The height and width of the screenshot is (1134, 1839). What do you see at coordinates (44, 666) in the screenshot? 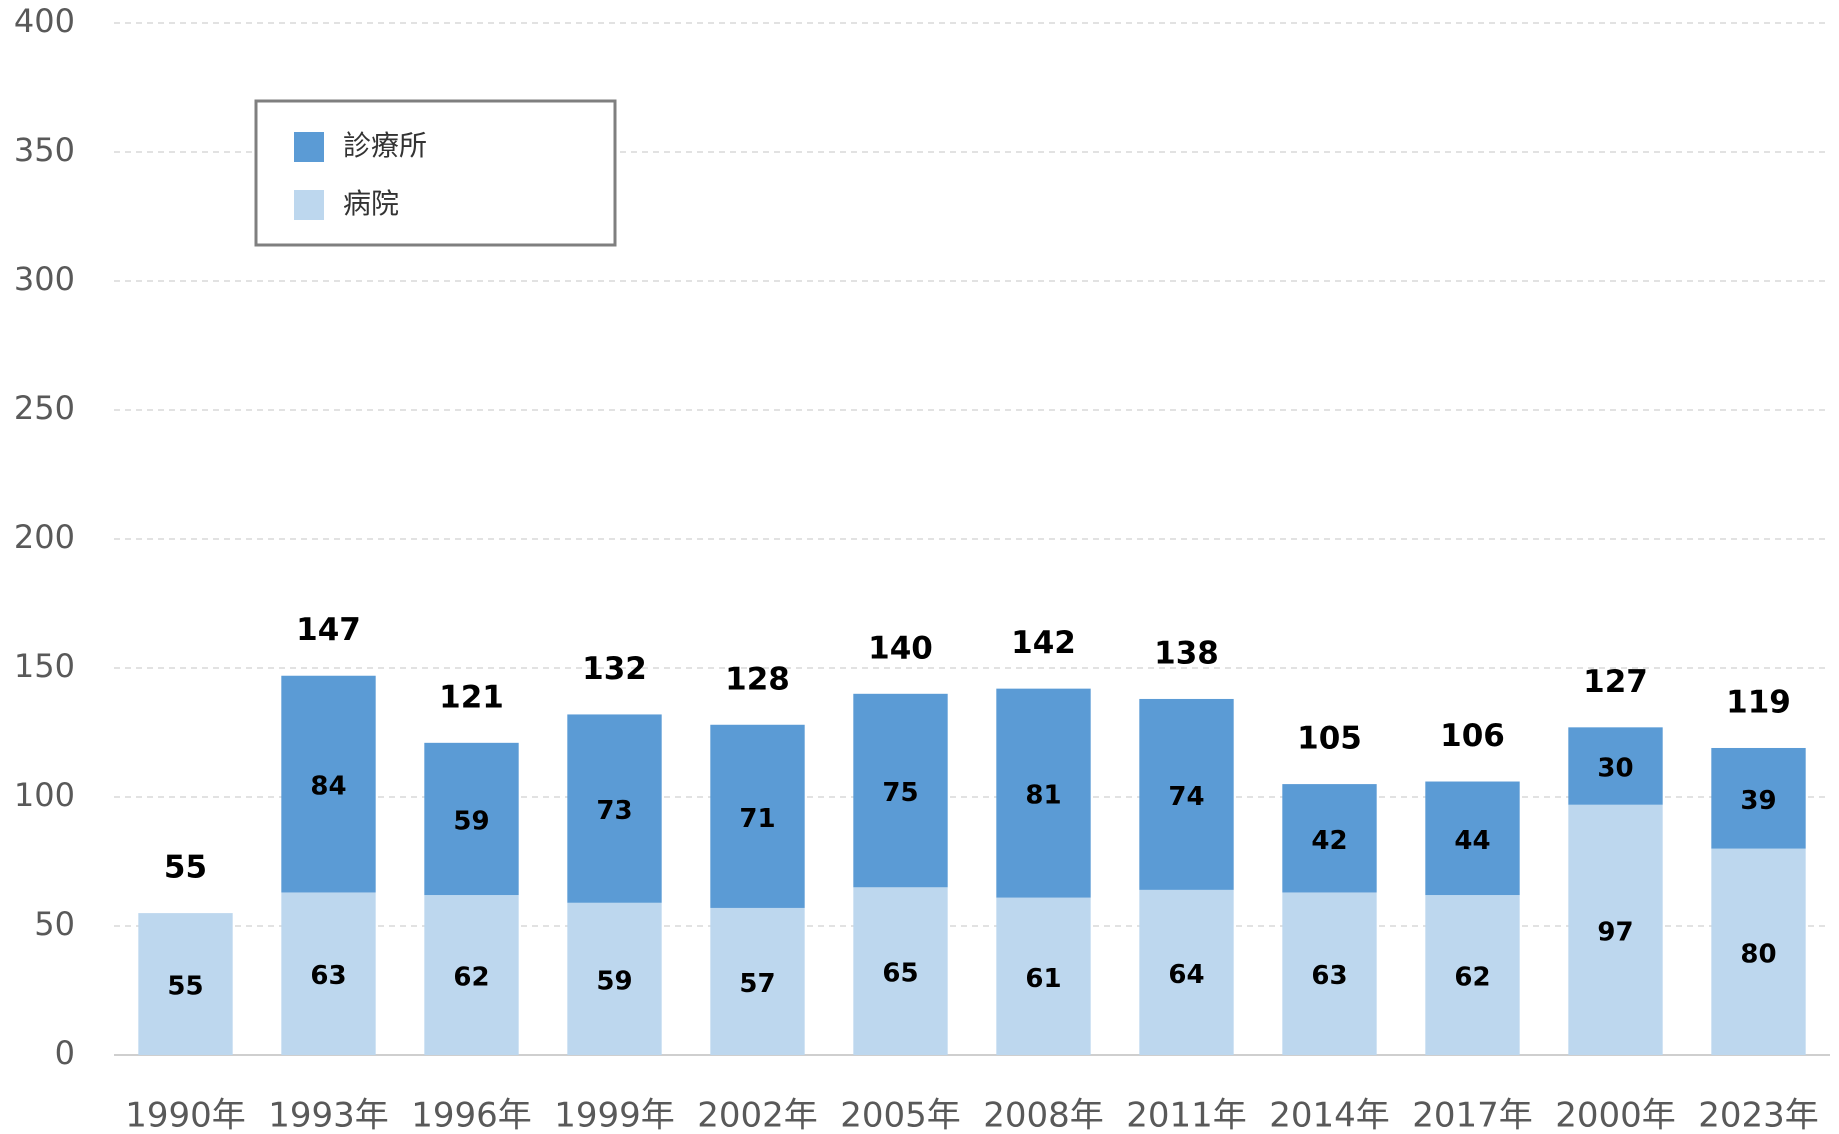
I see `y-tick-label: 150` at bounding box center [44, 666].